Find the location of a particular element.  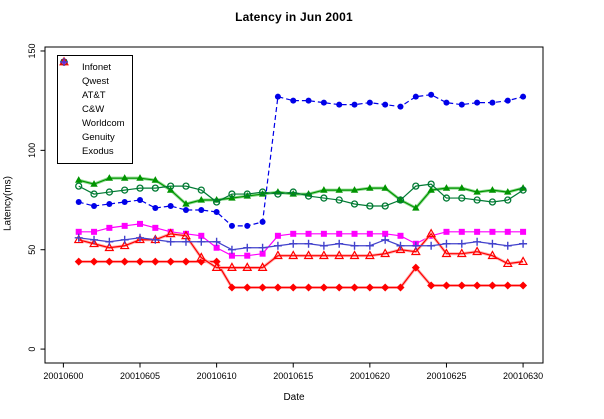

series-line is located at coordinates (301, 275).